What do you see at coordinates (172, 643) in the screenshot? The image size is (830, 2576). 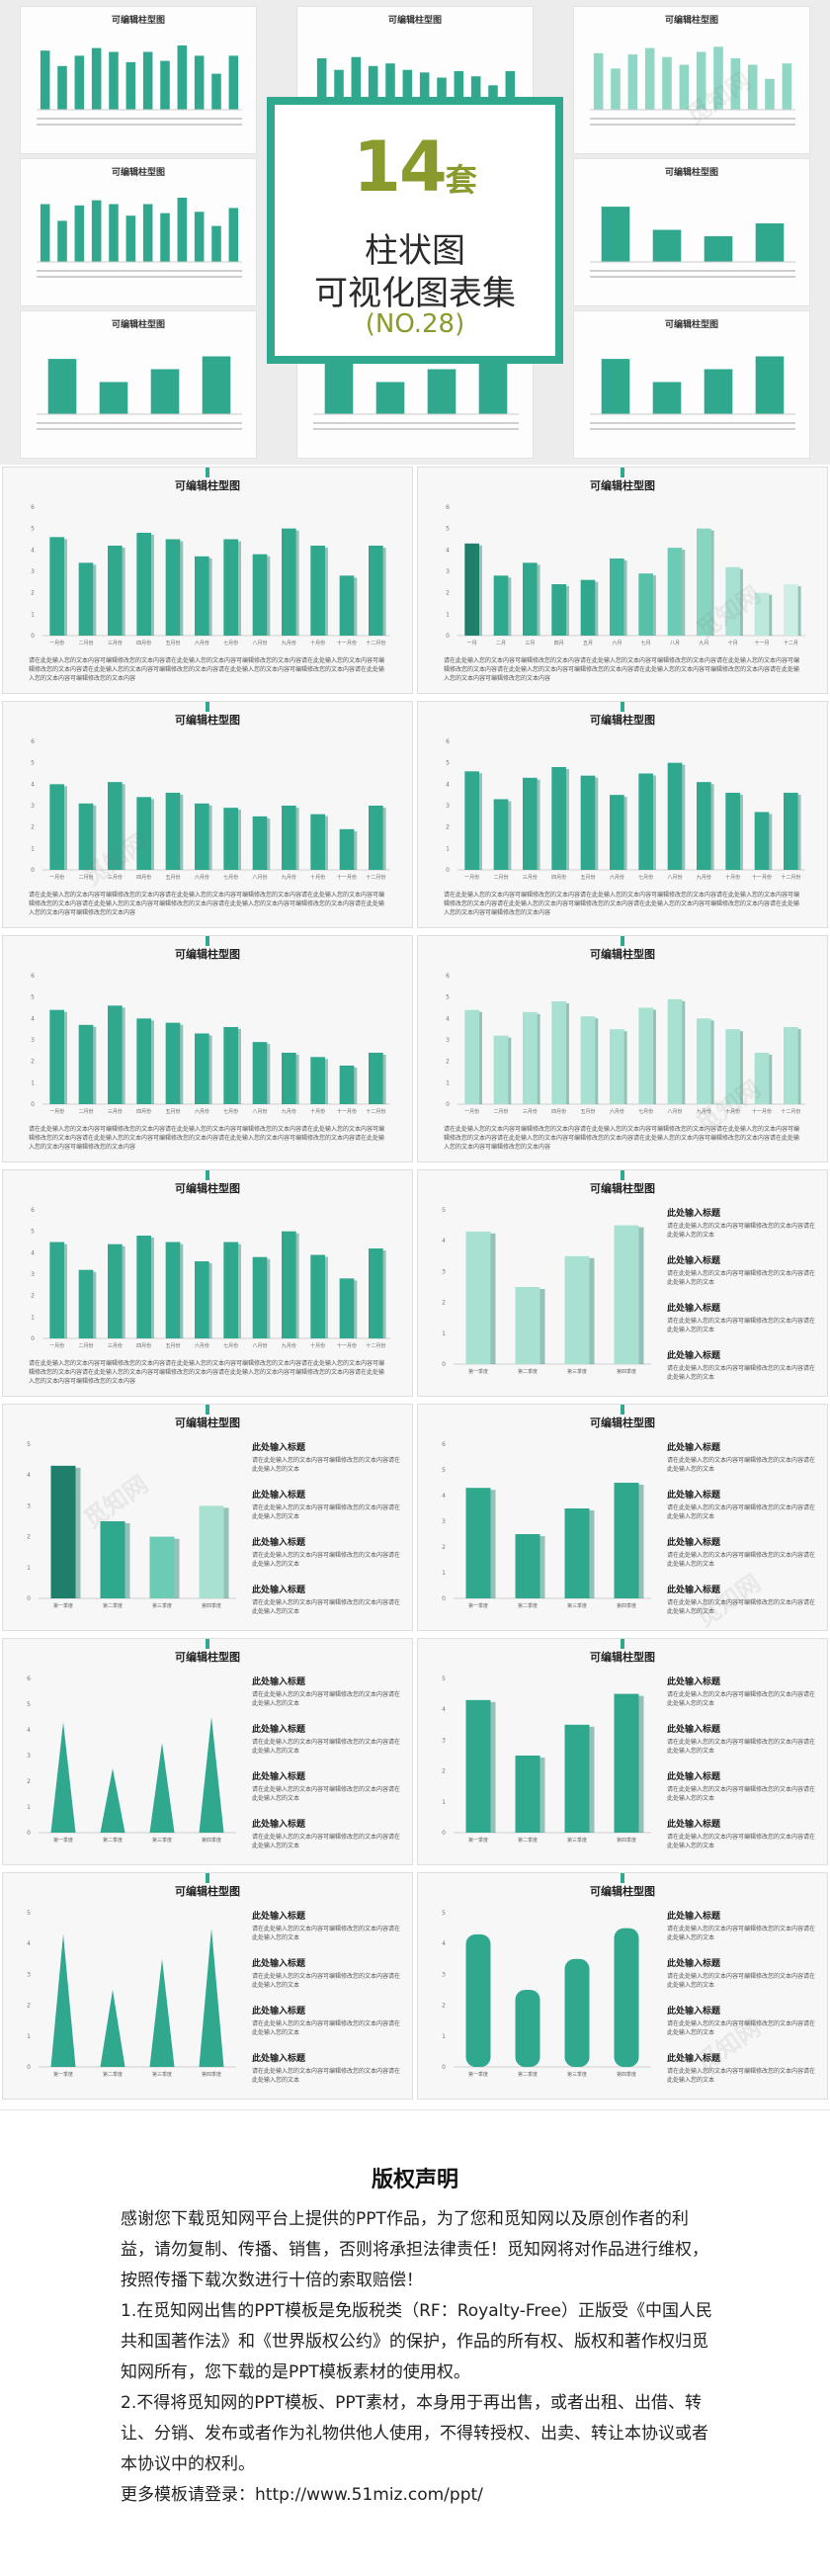 I see `x-tick-label: 五月份` at bounding box center [172, 643].